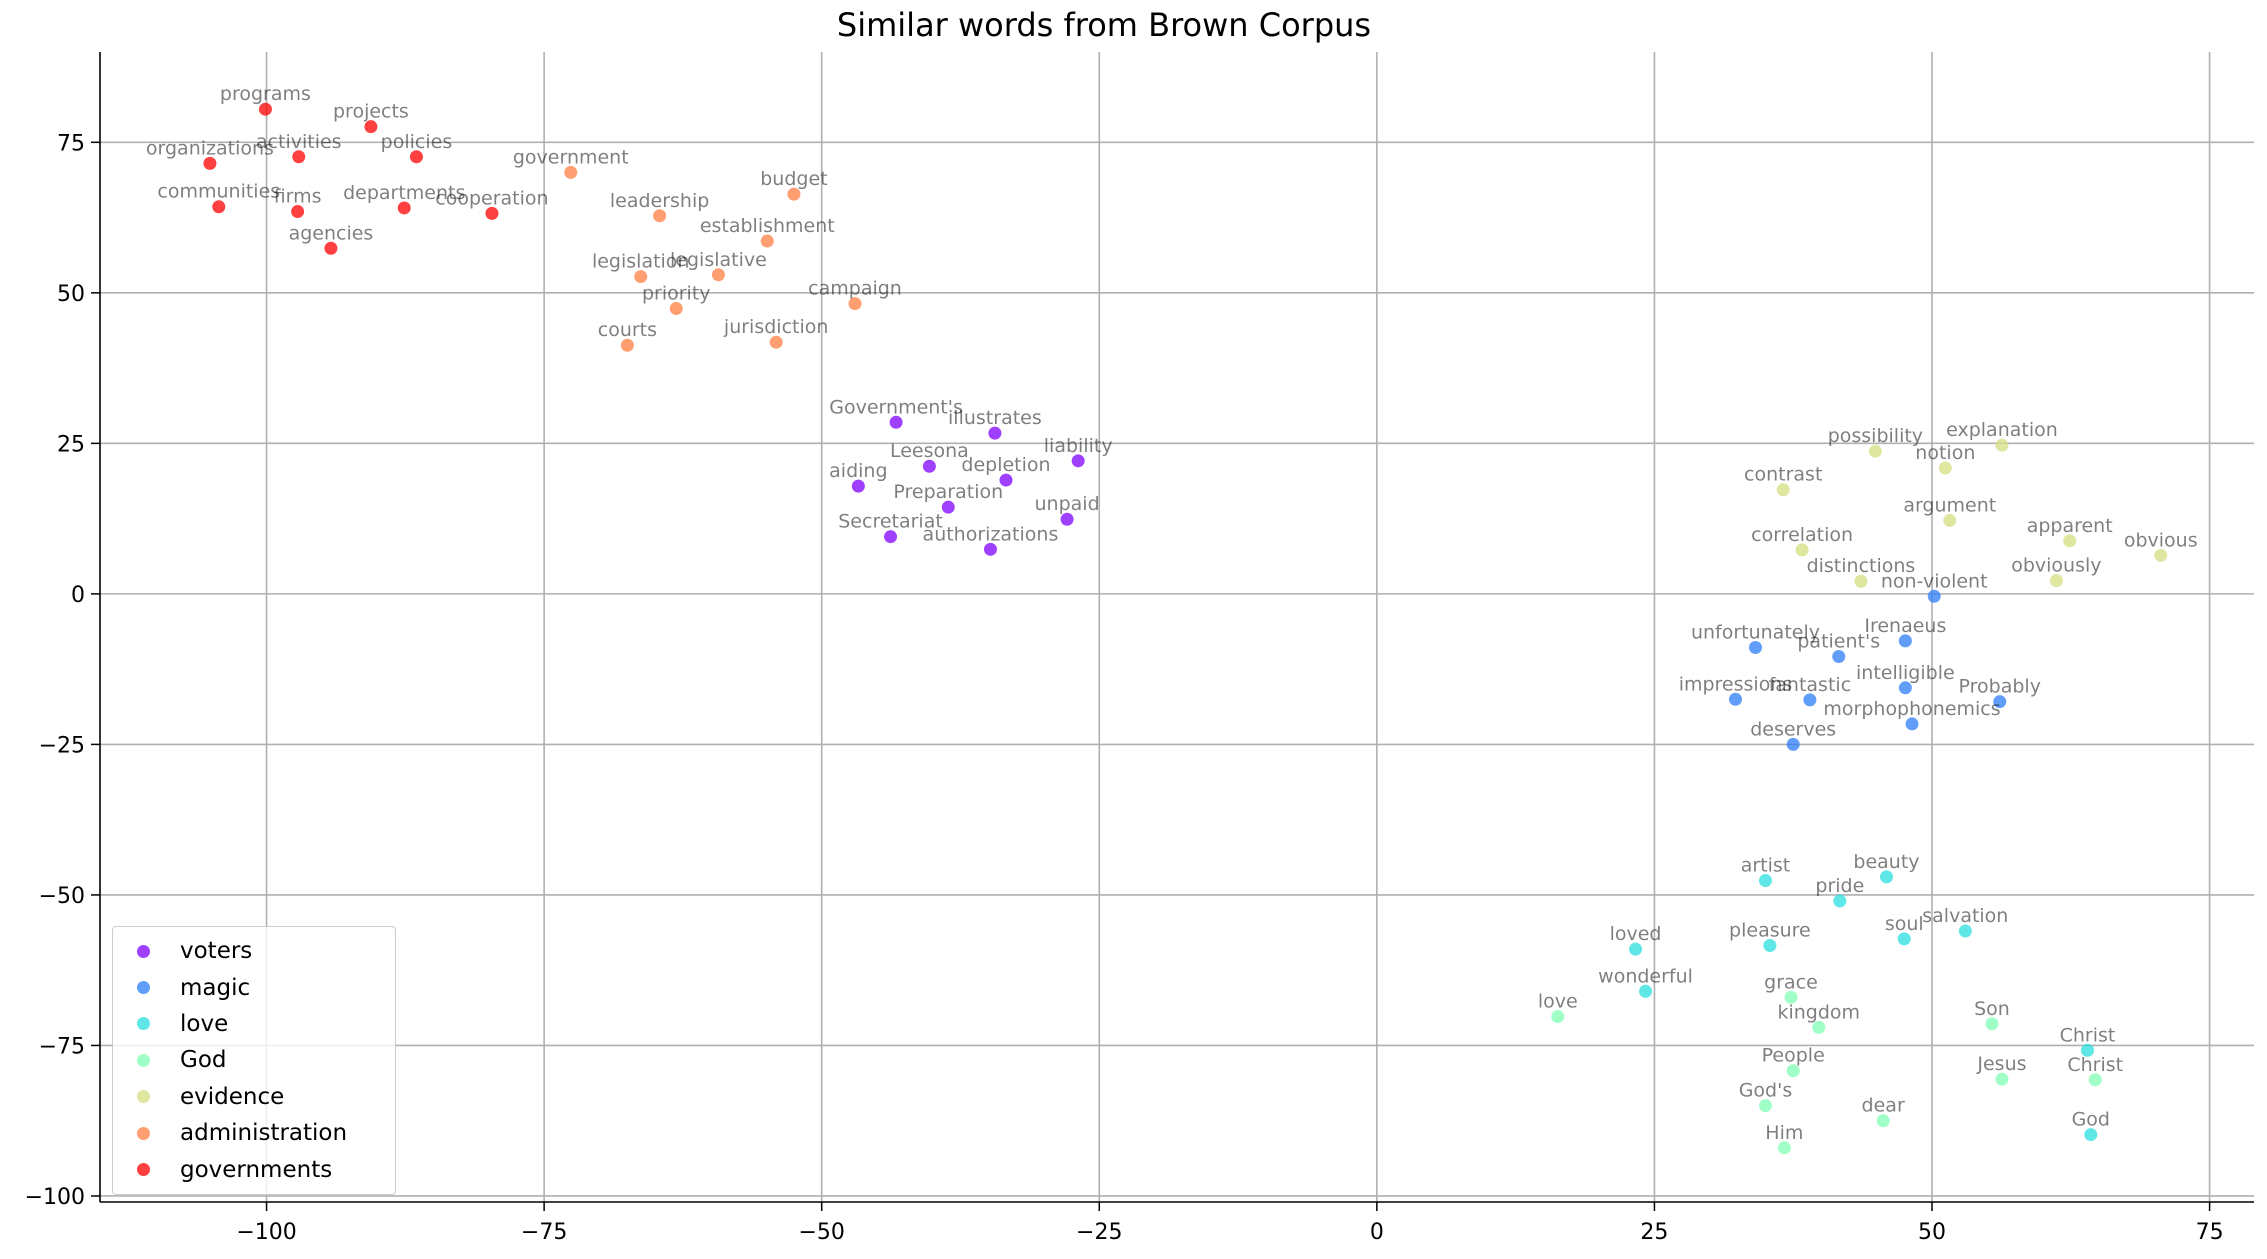 Image resolution: width=2267 pixels, height=1259 pixels. I want to click on legend-item: magic, so click(254, 987).